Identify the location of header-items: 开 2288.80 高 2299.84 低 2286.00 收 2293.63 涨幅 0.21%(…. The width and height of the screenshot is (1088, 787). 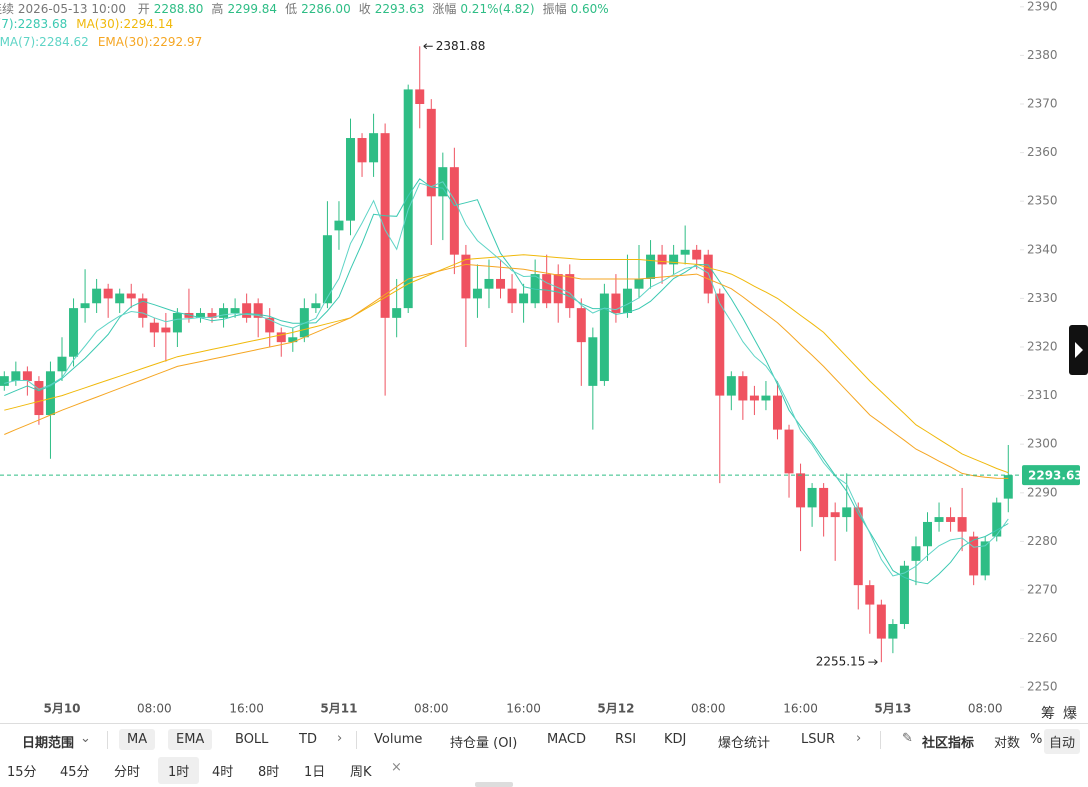
(369, 9).